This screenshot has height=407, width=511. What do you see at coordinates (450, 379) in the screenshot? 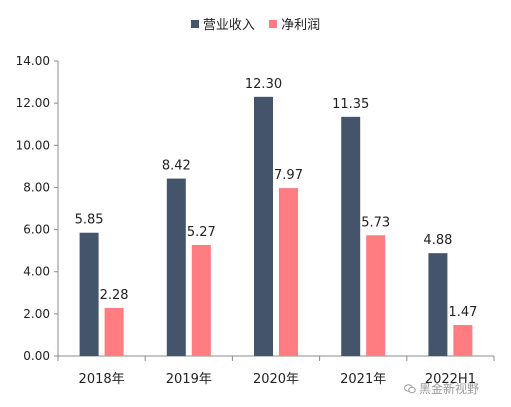
I see `x-tick-label: 2022H1` at bounding box center [450, 379].